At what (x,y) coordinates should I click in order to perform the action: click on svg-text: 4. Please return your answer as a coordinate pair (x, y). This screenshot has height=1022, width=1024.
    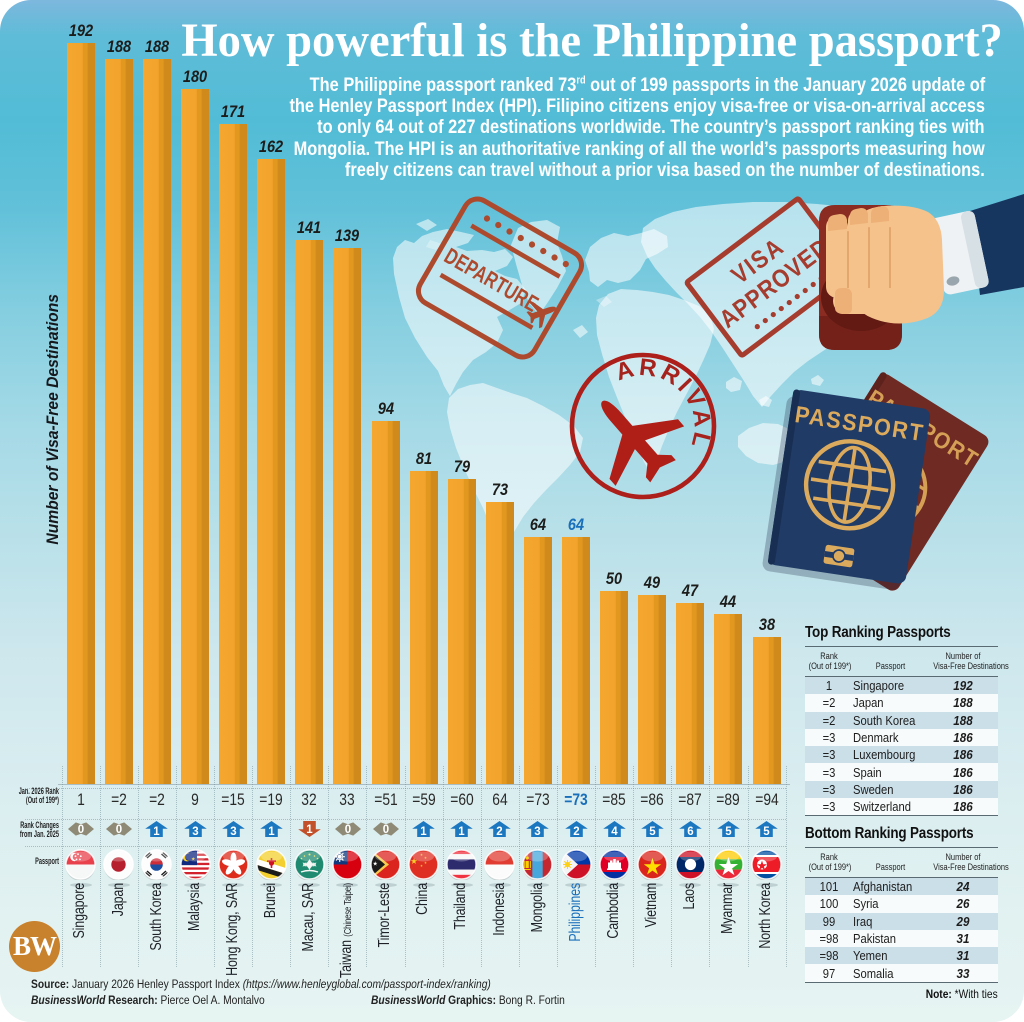
    Looking at the image, I should click on (614, 831).